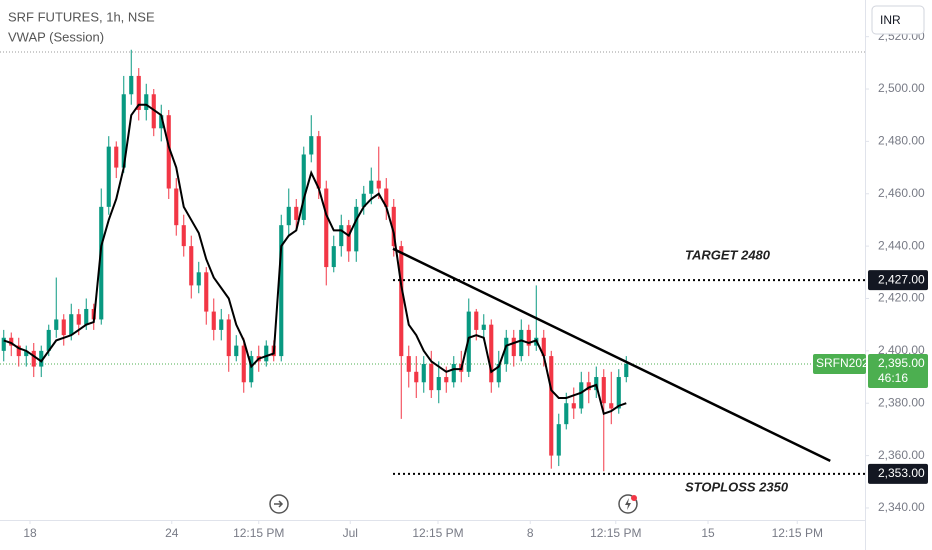 The width and height of the screenshot is (932, 550). Describe the element at coordinates (901, 350) in the screenshot. I see `y-tick-label: 2,400.00` at that location.